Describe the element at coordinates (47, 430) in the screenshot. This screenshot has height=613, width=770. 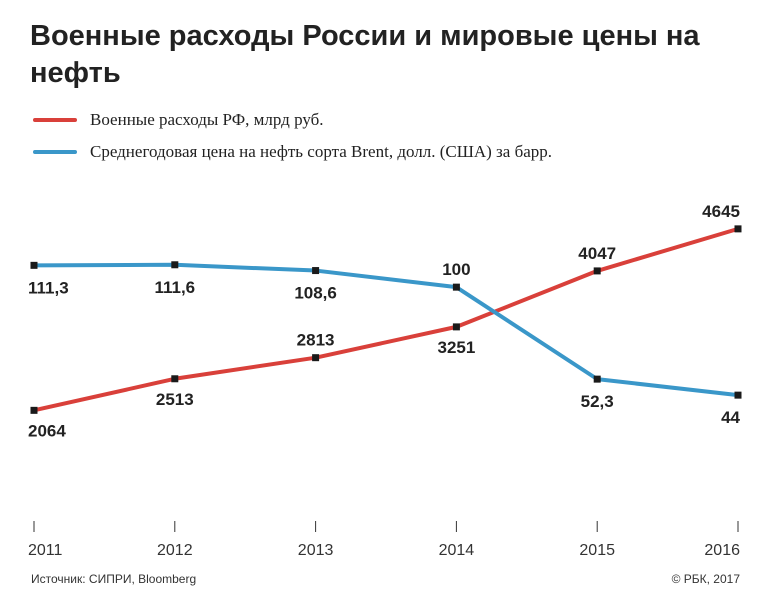
I see `data-label: 2064` at that location.